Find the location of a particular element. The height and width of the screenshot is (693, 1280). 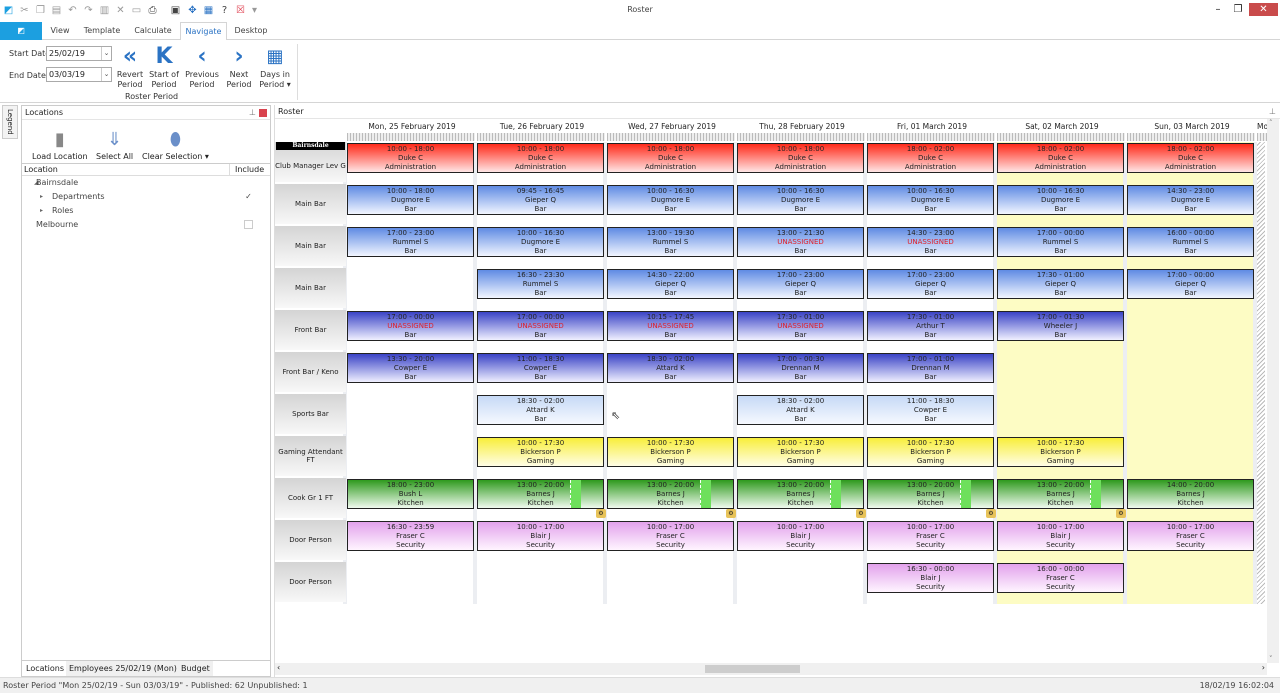

shift-block: 17:30 - 01:00 Arthur T Bar is located at coordinates (930, 326).